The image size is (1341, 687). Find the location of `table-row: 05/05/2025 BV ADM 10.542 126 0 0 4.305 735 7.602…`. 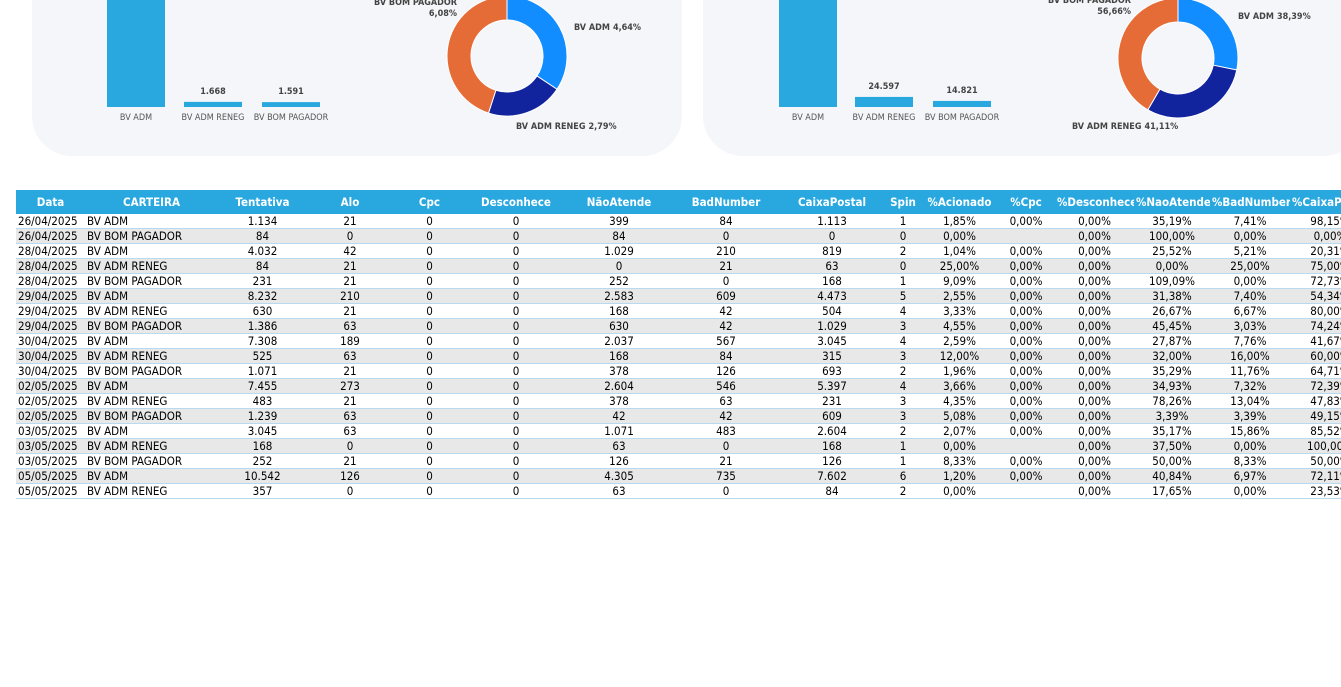

table-row: 05/05/2025 BV ADM 10.542 126 0 0 4.305 735 7.602… is located at coordinates (678, 476).